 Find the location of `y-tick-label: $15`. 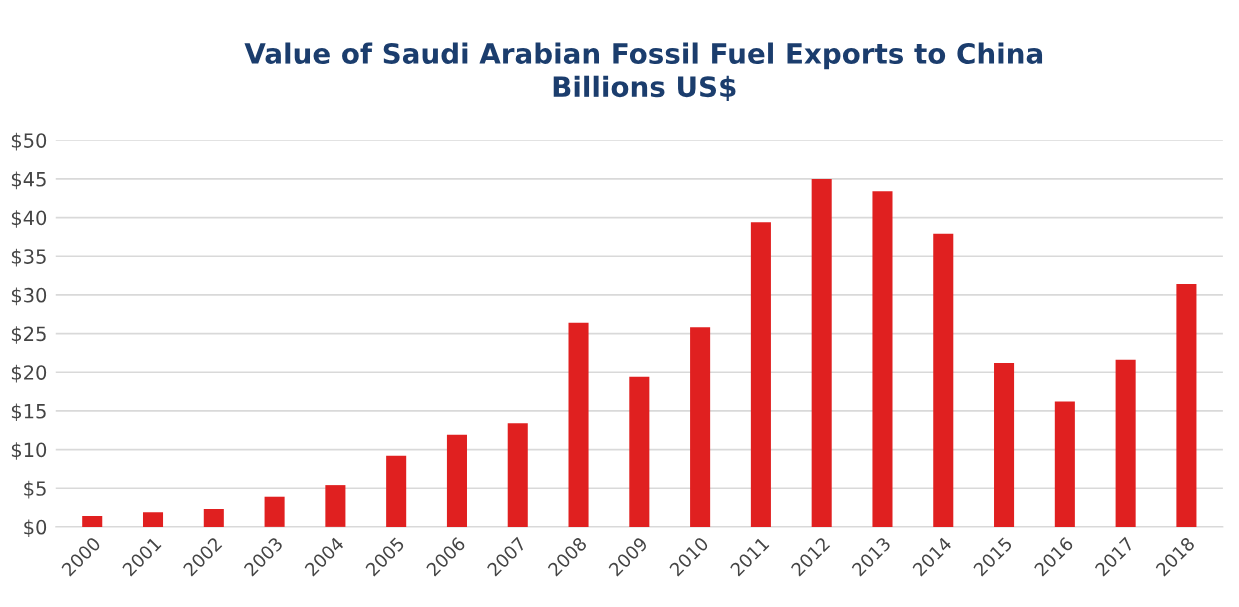

y-tick-label: $15 is located at coordinates (28, 412).